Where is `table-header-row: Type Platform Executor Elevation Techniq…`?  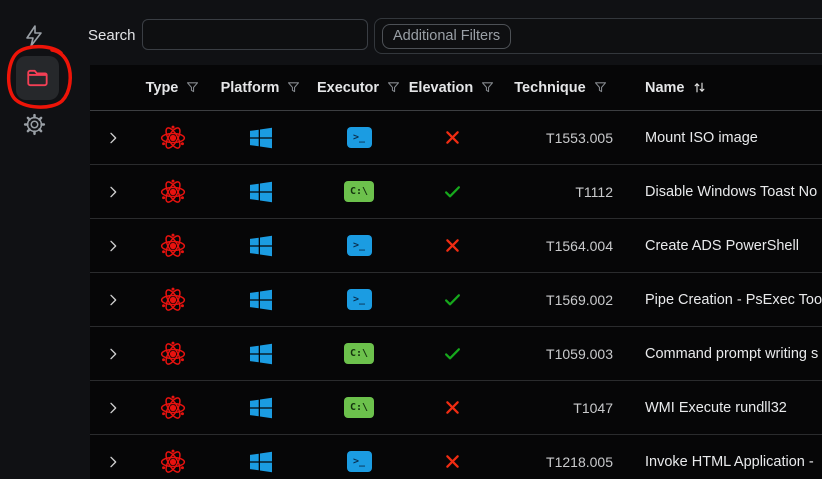
table-header-row: Type Platform Executor Elevation Techniq… is located at coordinates (456, 88).